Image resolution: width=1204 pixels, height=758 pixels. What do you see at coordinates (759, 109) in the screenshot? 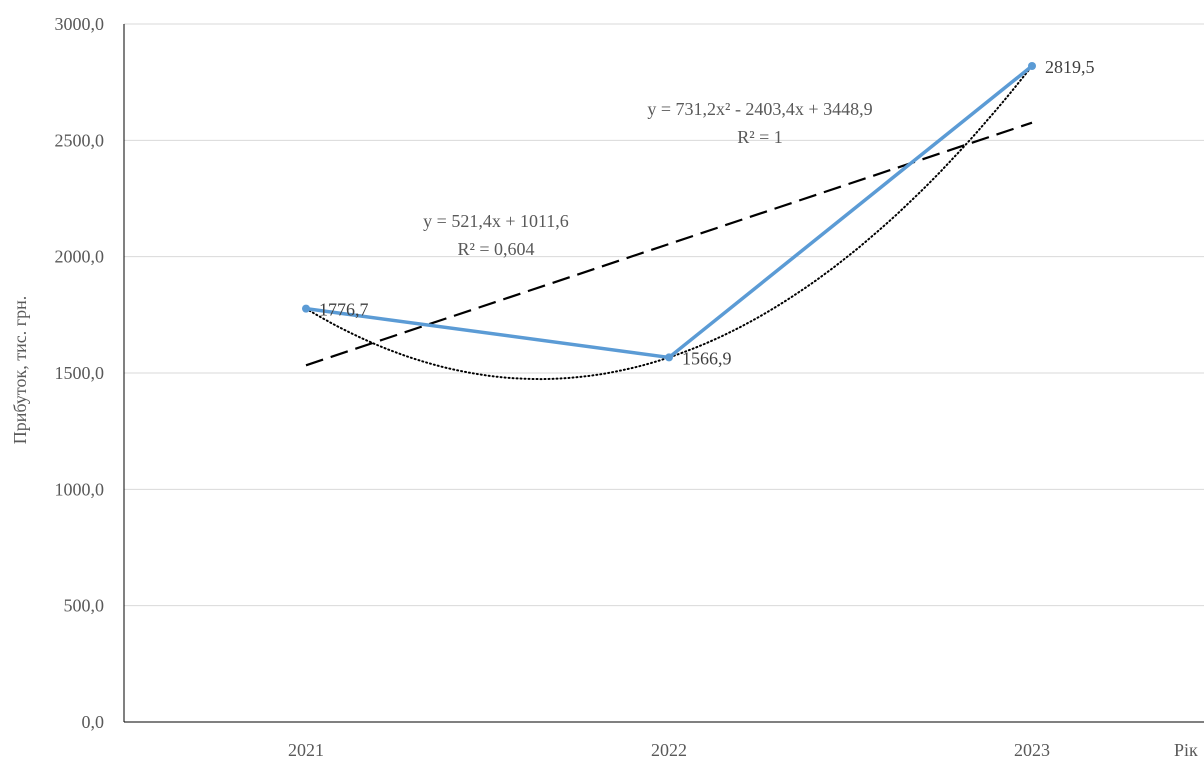
I see `trendline-equation: y = 731,2x² - 2403,4x + 3448,9` at bounding box center [759, 109].